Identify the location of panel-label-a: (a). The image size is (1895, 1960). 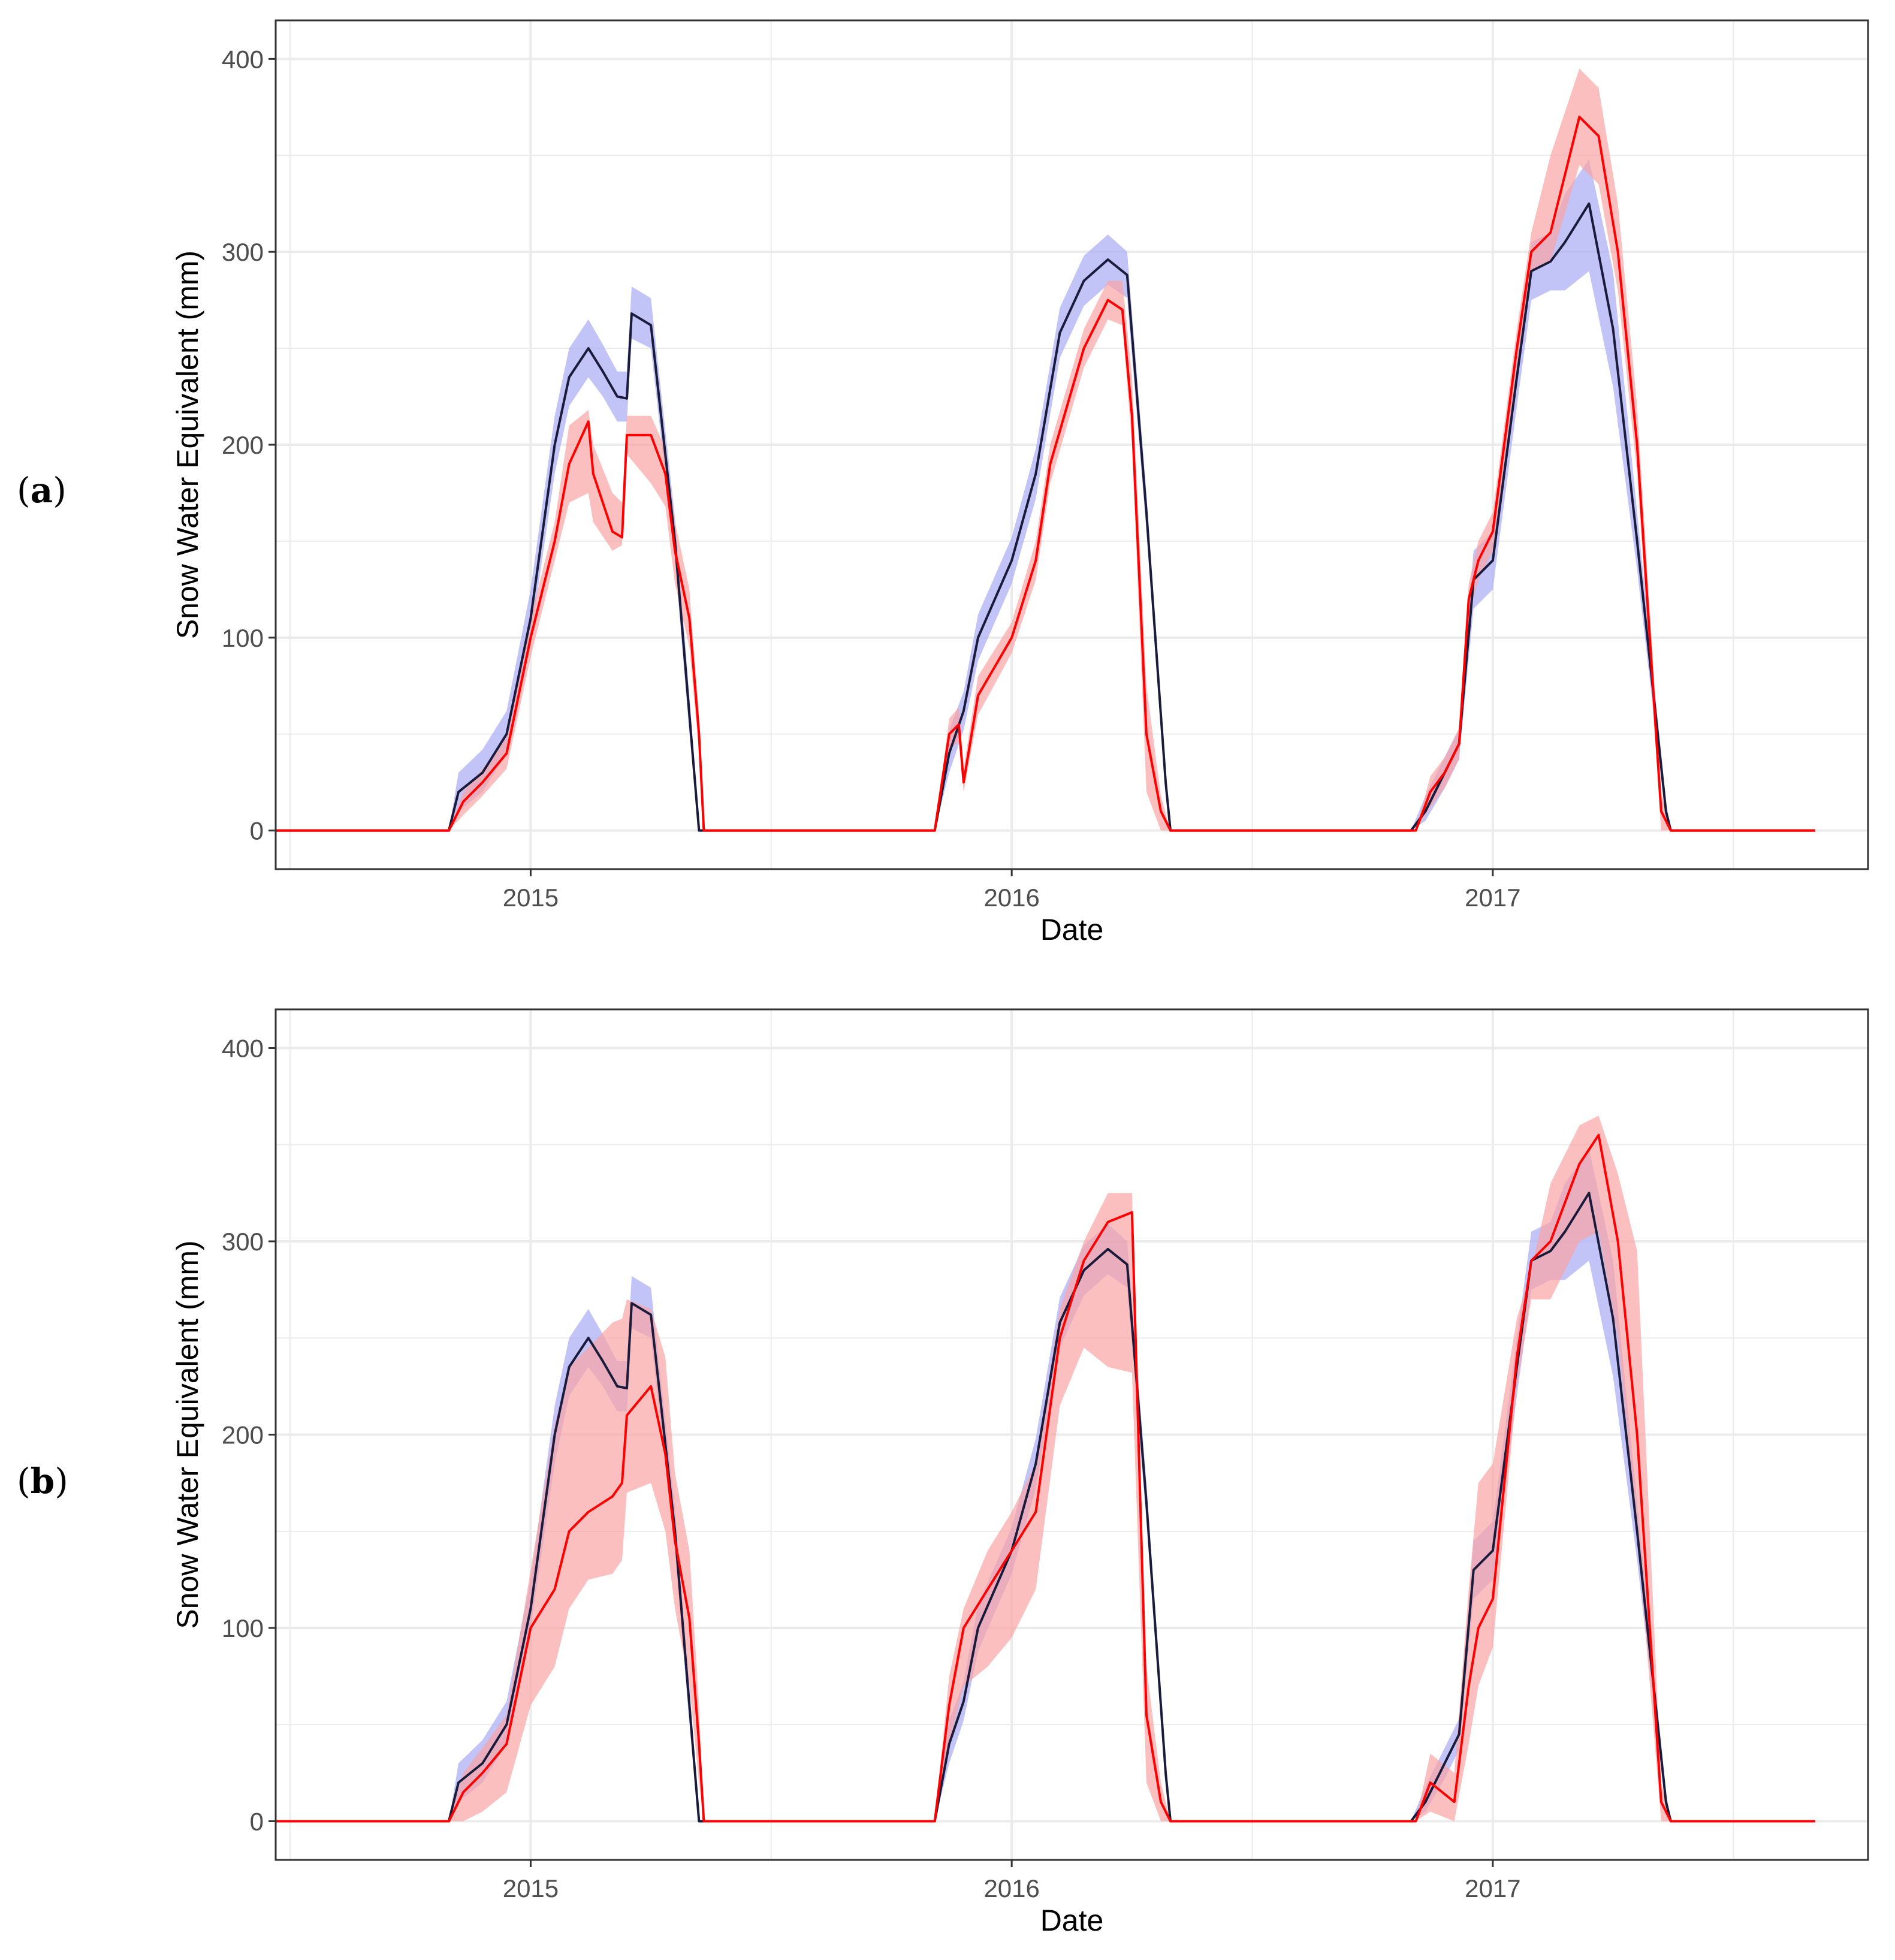
(42, 490).